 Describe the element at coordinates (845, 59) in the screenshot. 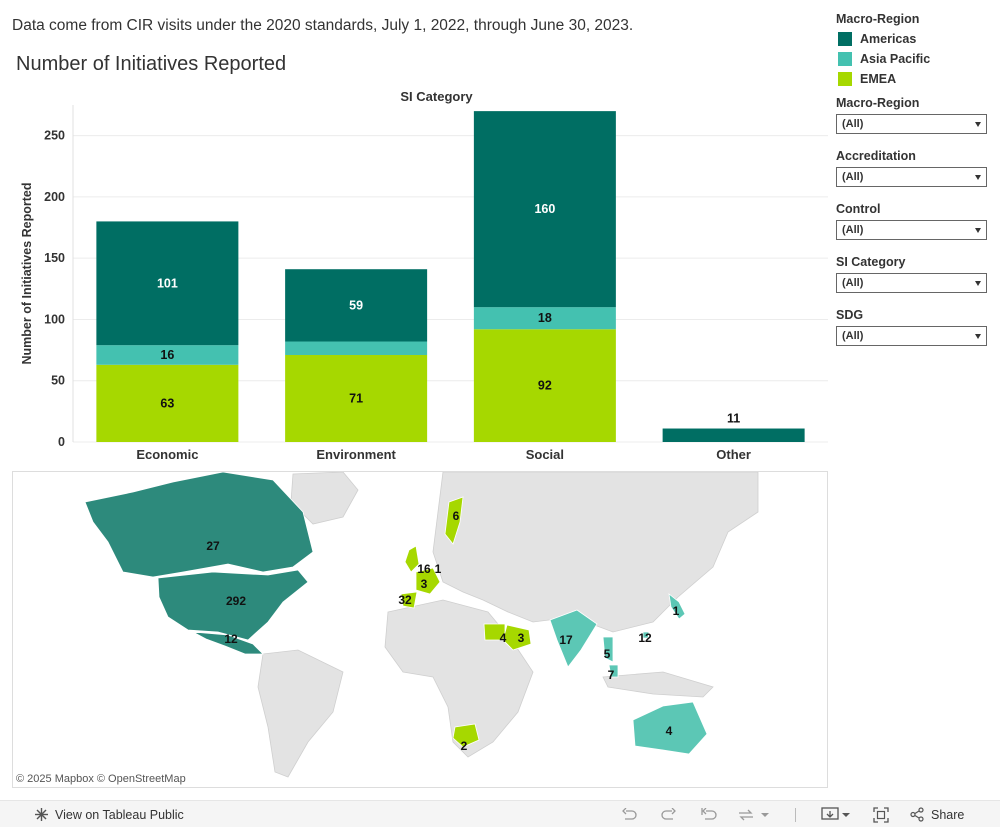

I see `legend-swatch-asia-pacific` at that location.